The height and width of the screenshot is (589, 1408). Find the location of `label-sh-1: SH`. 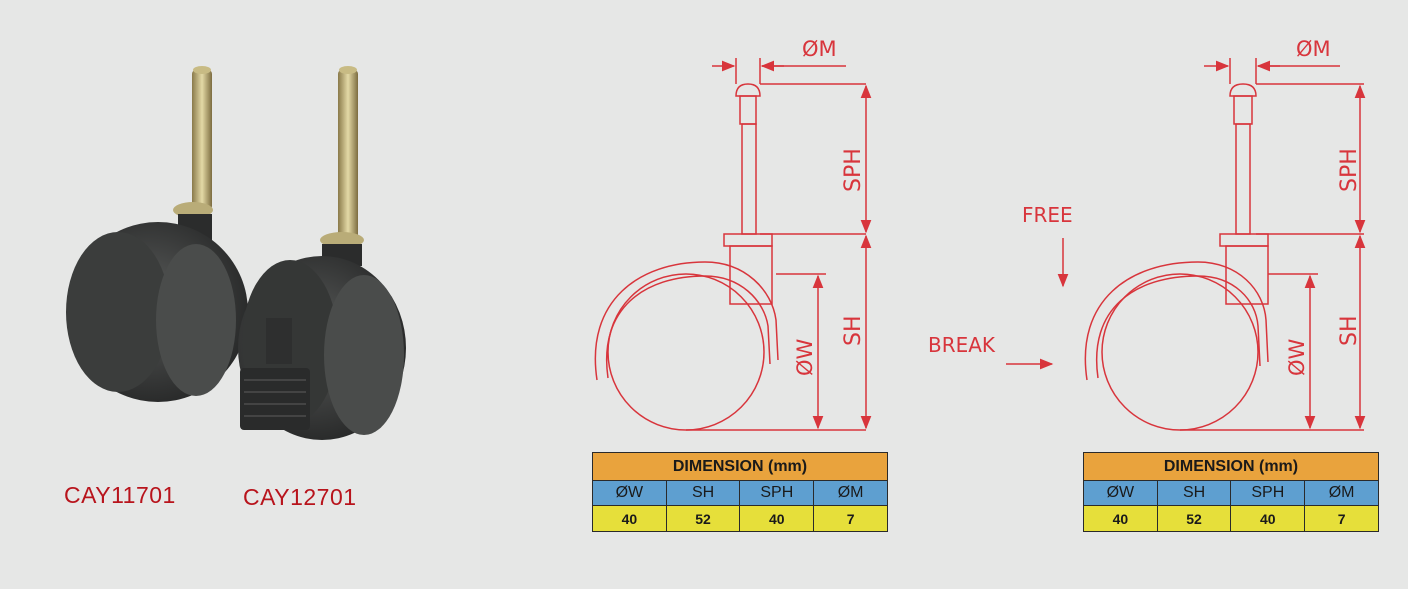

label-sh-1: SH is located at coordinates (853, 330).